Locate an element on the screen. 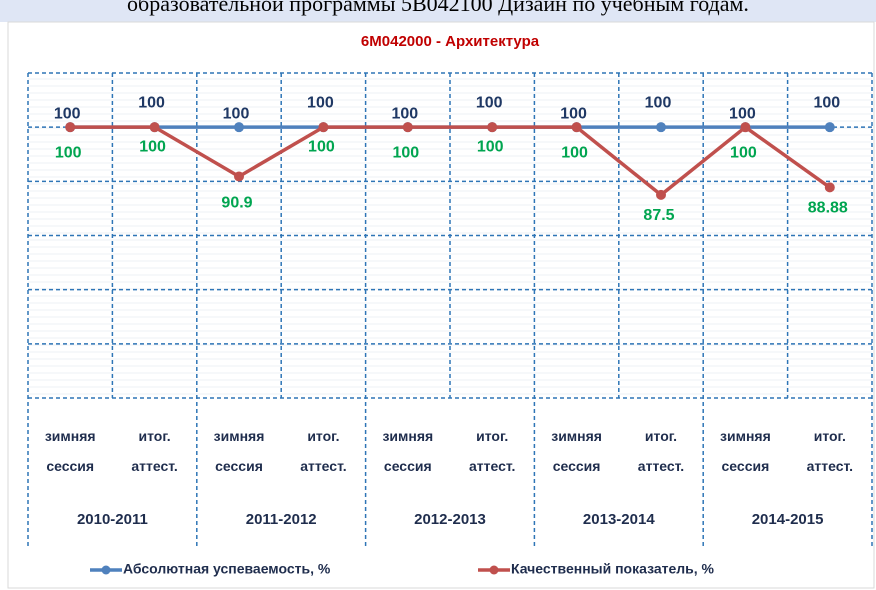 This screenshot has height=590, width=876. group-label: 2010-2011 is located at coordinates (112, 519).